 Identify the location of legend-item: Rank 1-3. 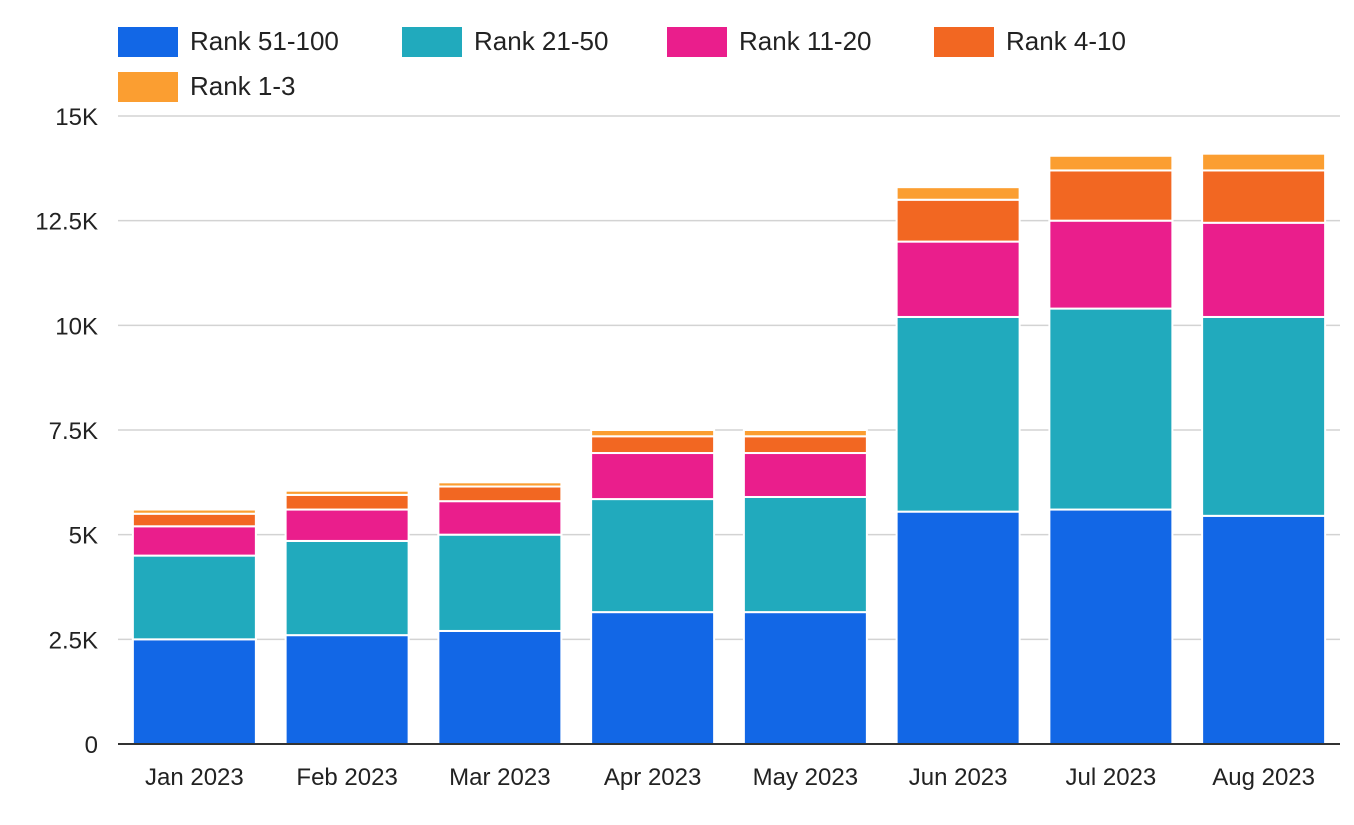
(207, 86).